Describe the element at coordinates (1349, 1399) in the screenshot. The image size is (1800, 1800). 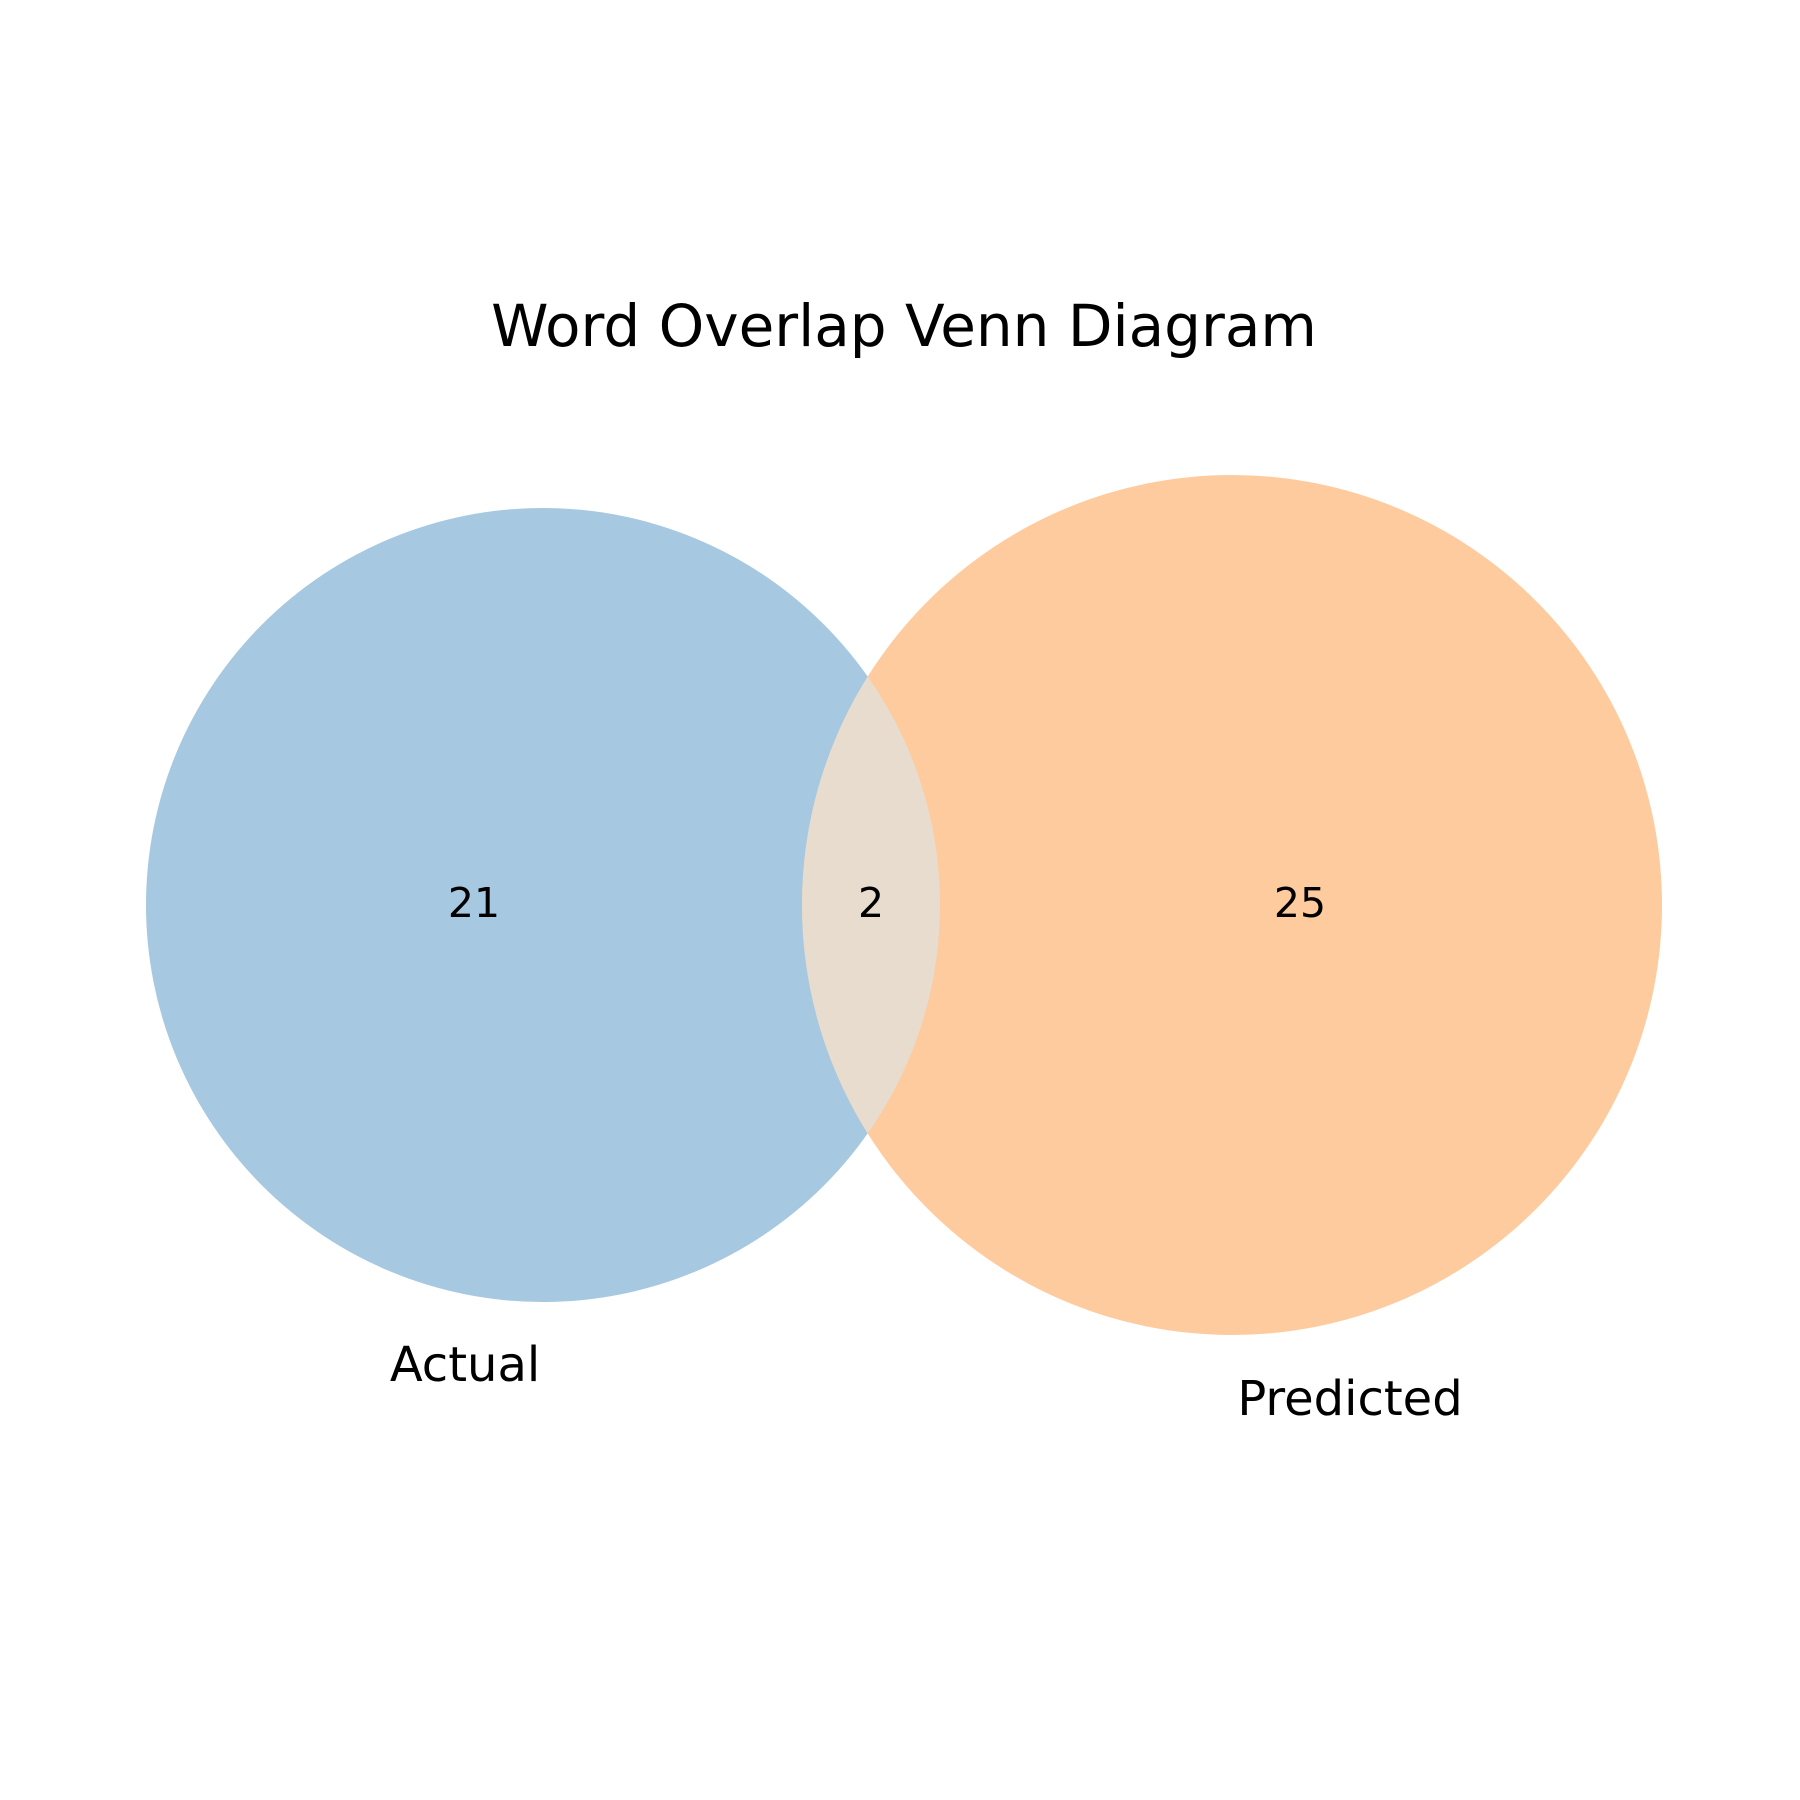
I see `set-label-predicted: Predicted` at that location.